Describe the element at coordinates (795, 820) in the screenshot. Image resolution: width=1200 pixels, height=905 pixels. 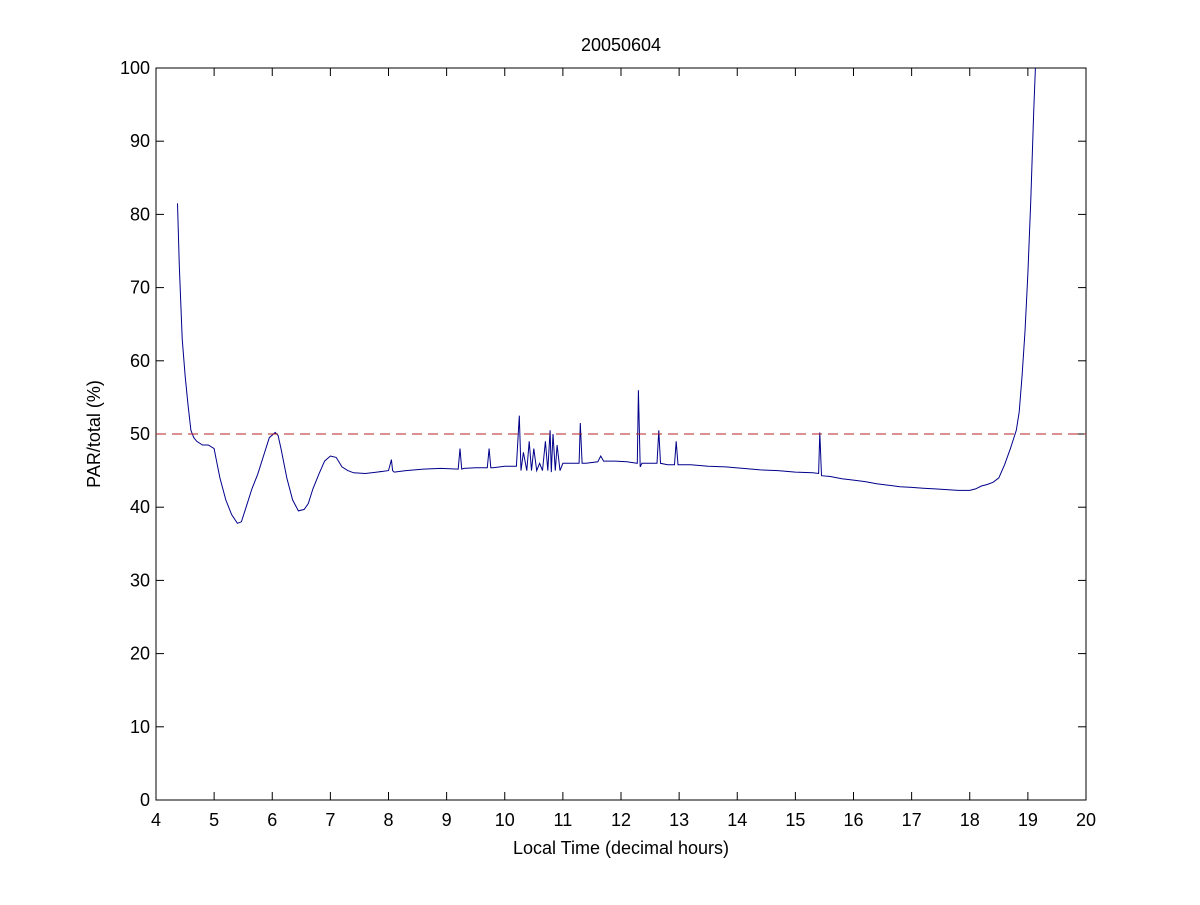
I see `x-tick-label: 15` at that location.